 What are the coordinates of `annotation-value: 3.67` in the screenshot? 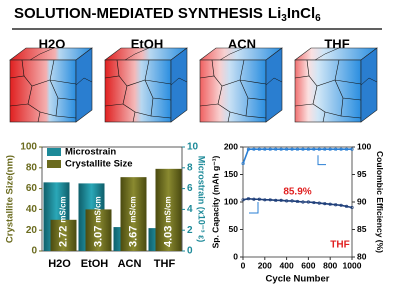 It's located at (133, 236).